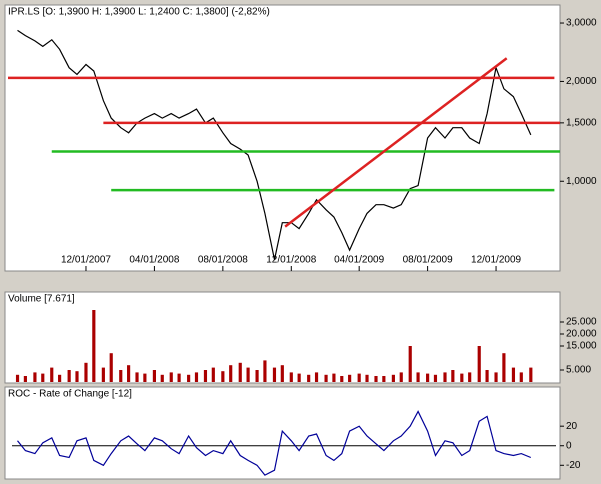 This screenshot has height=484, width=601. Describe the element at coordinates (572, 426) in the screenshot. I see `y-tick-label: 20` at that location.